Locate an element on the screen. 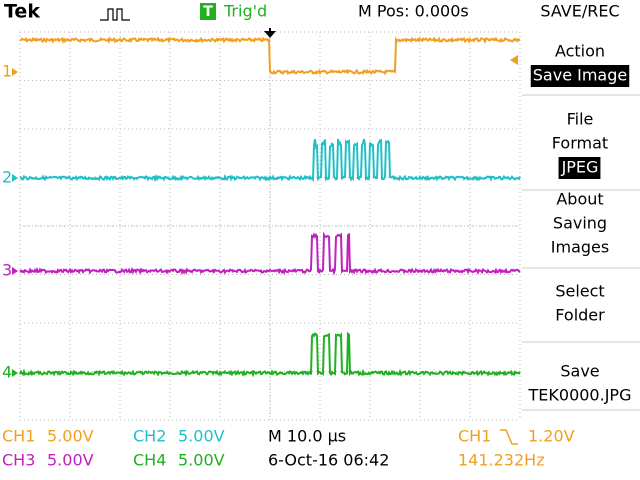  menu-label: Folder is located at coordinates (580, 315).